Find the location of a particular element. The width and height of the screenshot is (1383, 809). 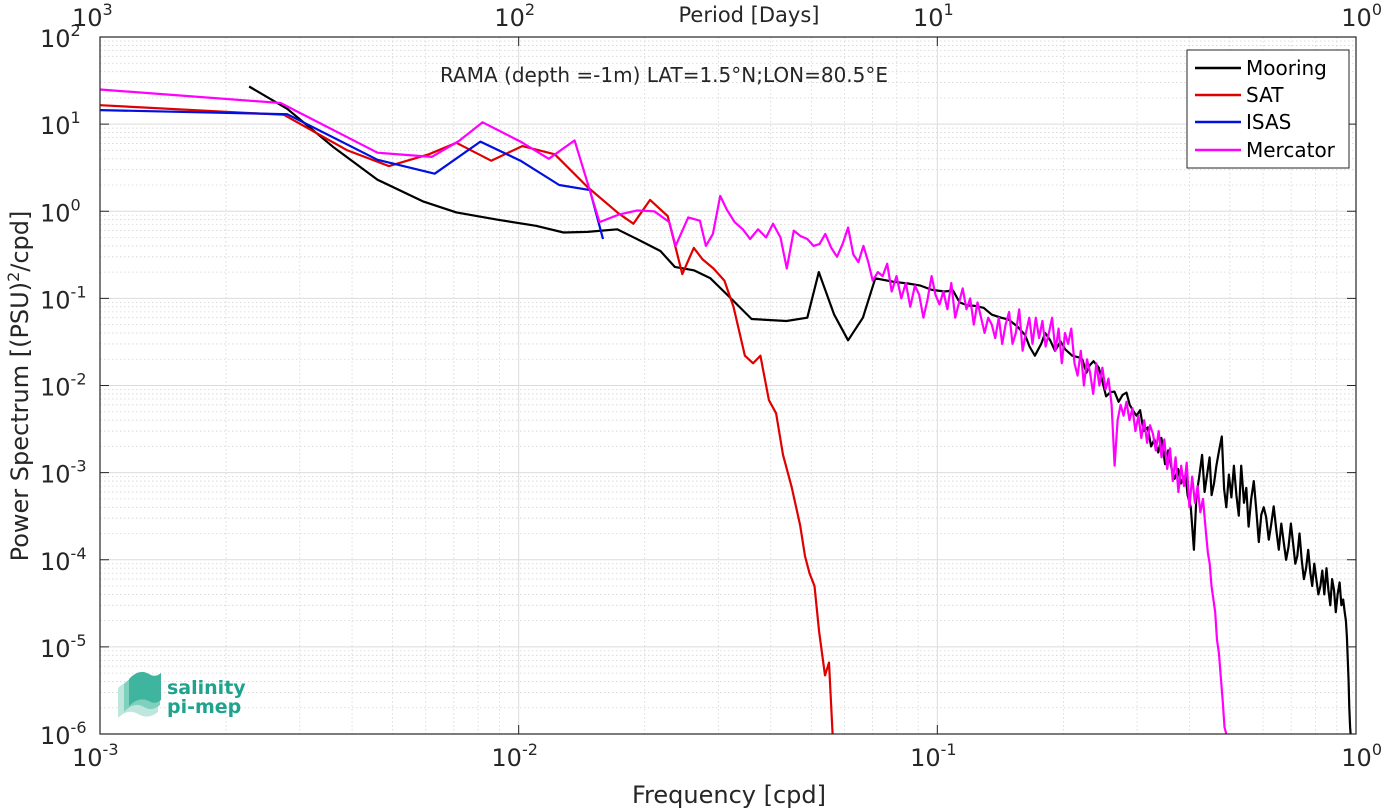

y-tick-label: 10⁻² is located at coordinates (63, 386).